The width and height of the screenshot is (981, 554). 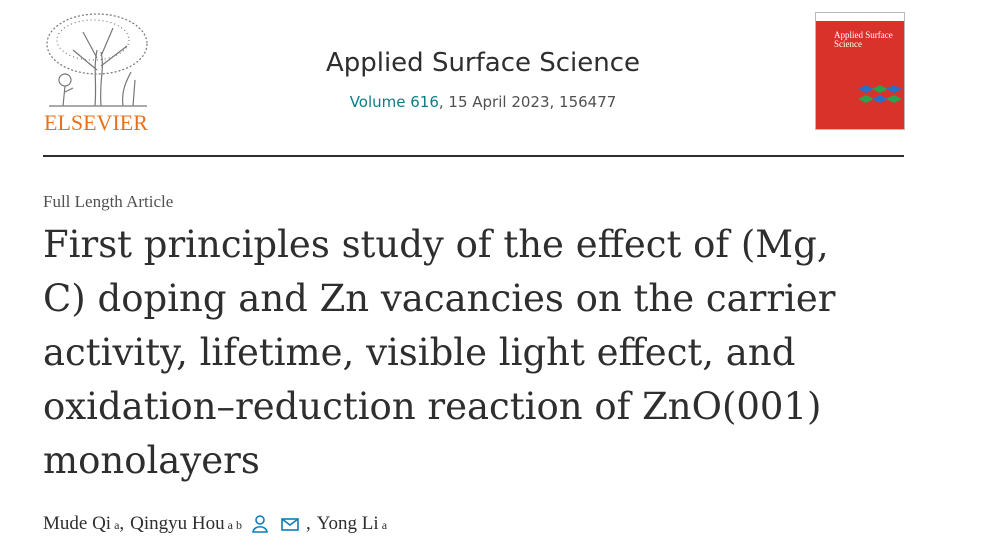 What do you see at coordinates (527, 102) in the screenshot?
I see `issue-info: , 15 April 2023, 156477` at bounding box center [527, 102].